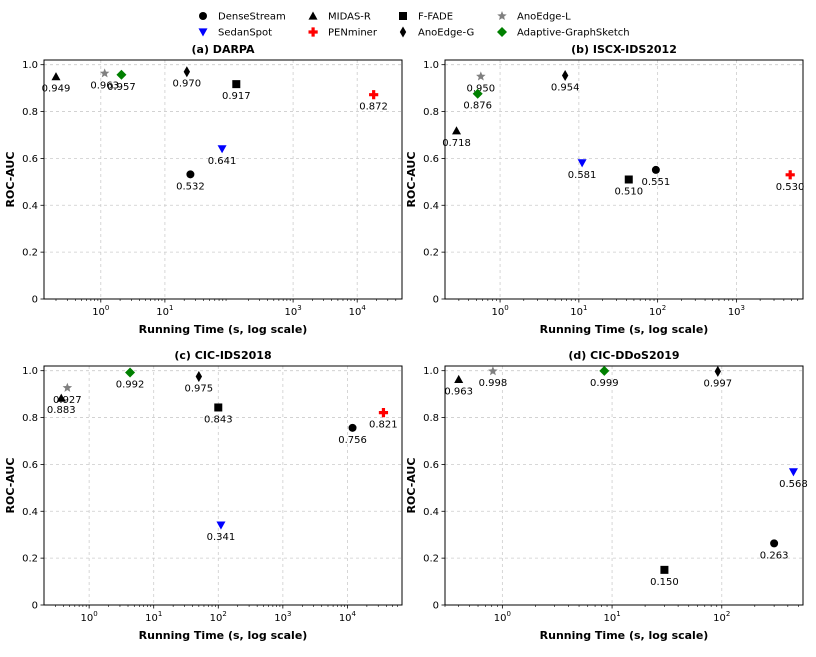 Image resolution: width=816 pixels, height=657 pixels. I want to click on panel-4-point-adaptive-graphsketch, so click(604, 370).